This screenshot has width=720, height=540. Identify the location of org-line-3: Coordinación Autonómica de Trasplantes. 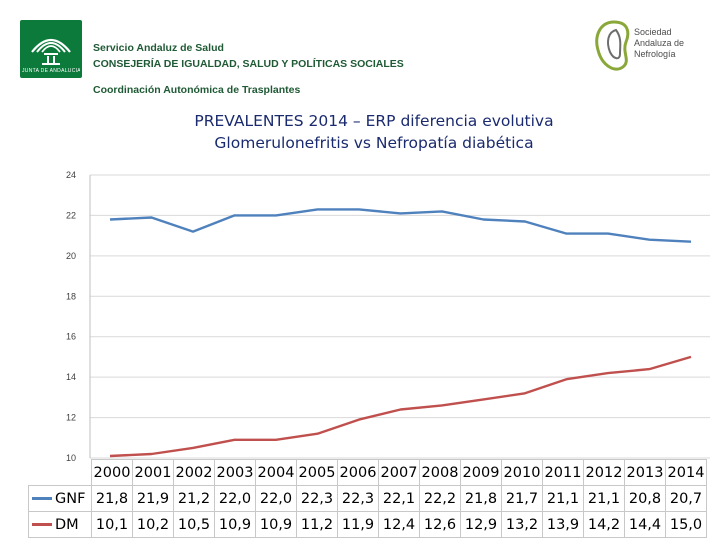
(197, 90).